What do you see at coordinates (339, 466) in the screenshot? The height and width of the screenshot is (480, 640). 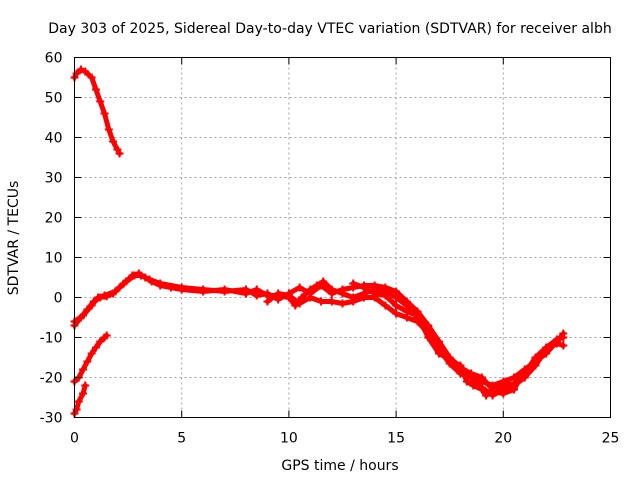 I see `x-axis-label: GPS time / hours` at bounding box center [339, 466].